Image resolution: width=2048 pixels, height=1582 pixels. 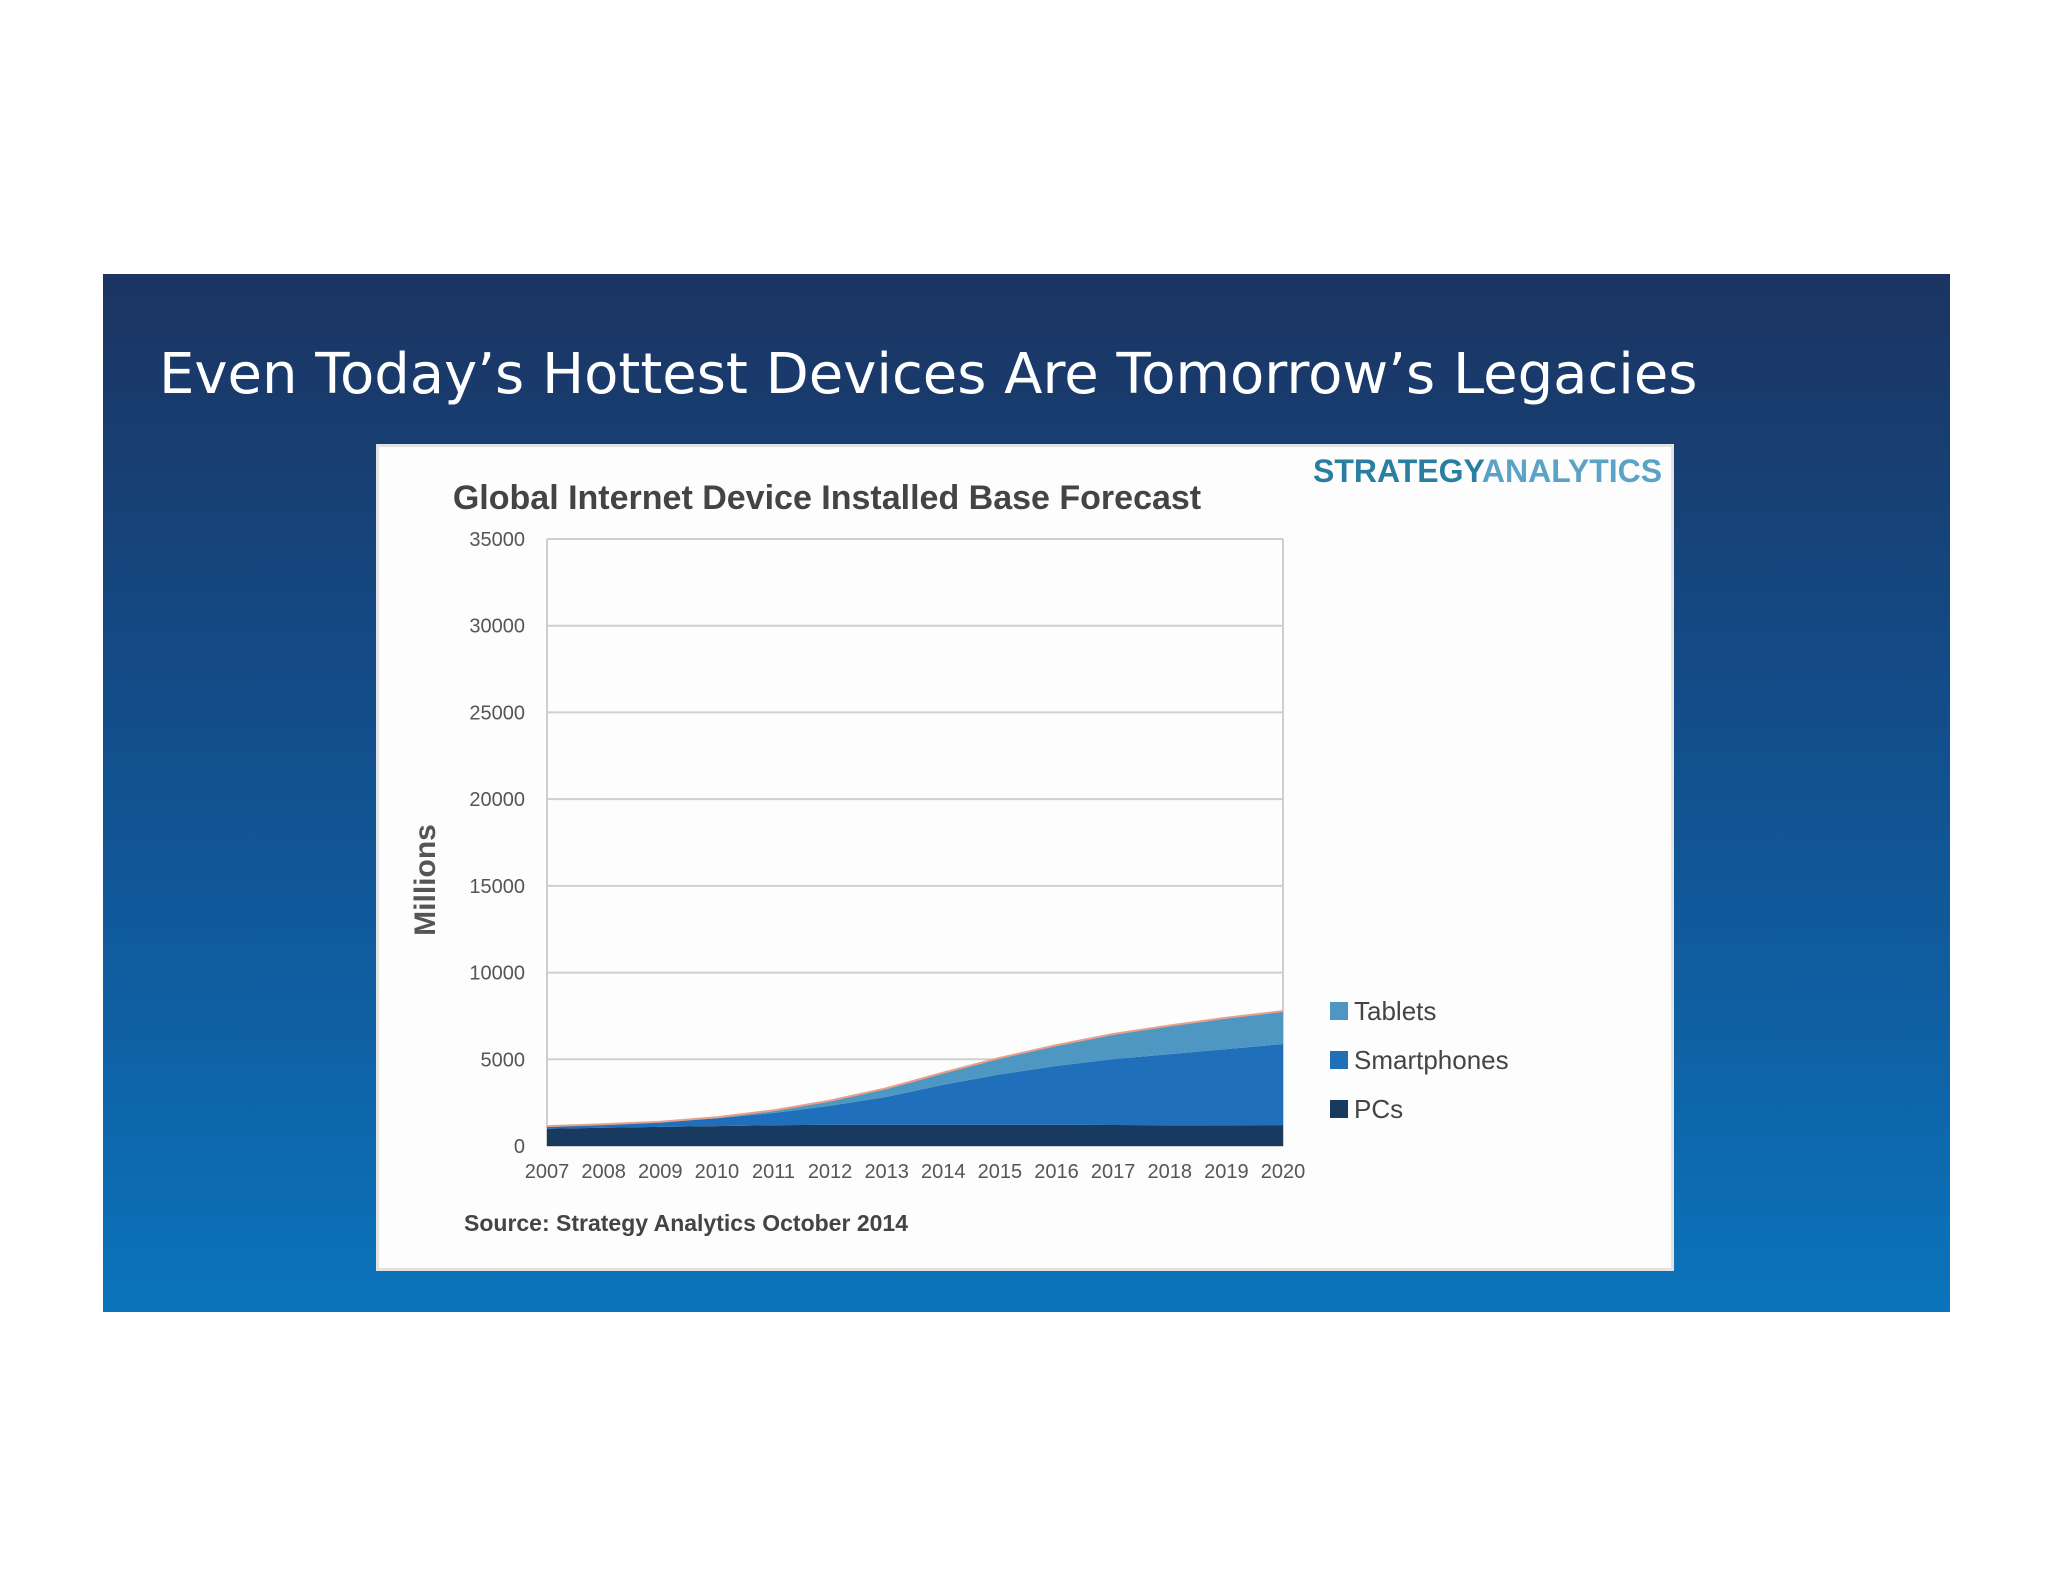 I want to click on x-tick-label: 2014, so click(x=943, y=1172).